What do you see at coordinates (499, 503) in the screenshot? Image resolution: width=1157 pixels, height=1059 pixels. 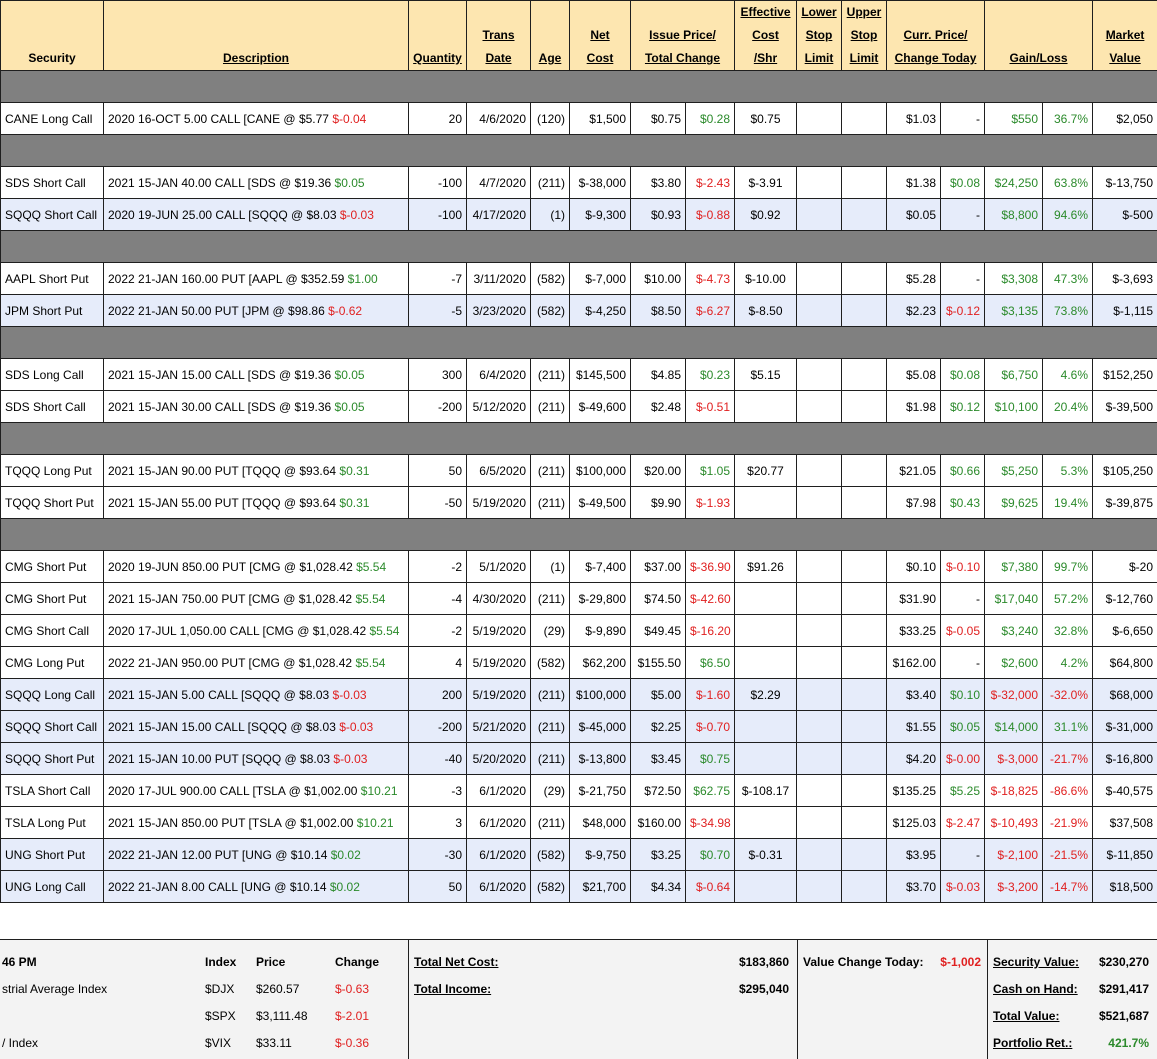 I see `trans-date-cell: 5/19/2020` at bounding box center [499, 503].